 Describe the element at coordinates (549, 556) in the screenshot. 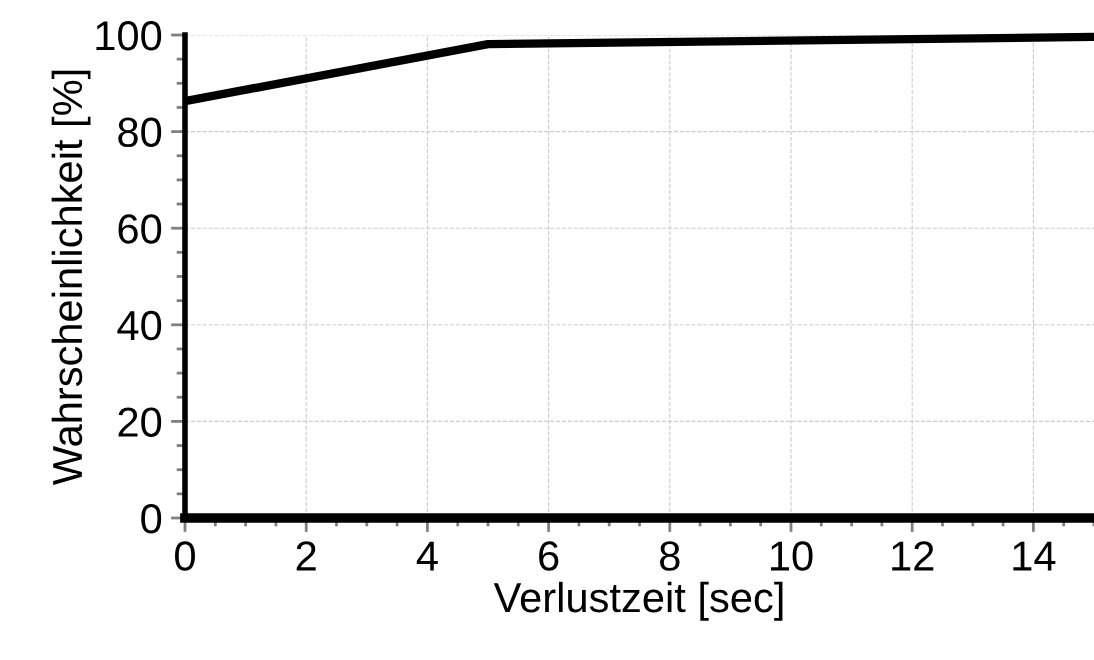

I see `x-tick-label: 6` at that location.